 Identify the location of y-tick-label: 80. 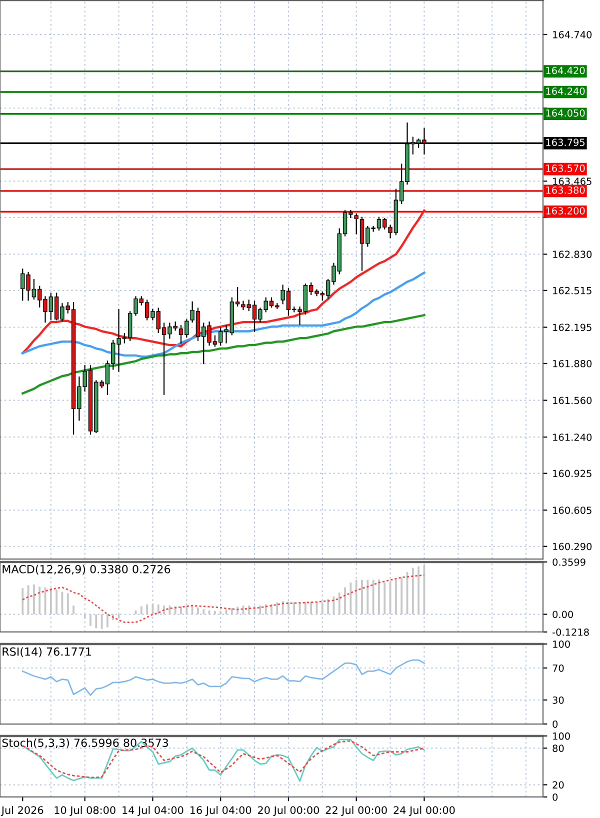
(558, 748).